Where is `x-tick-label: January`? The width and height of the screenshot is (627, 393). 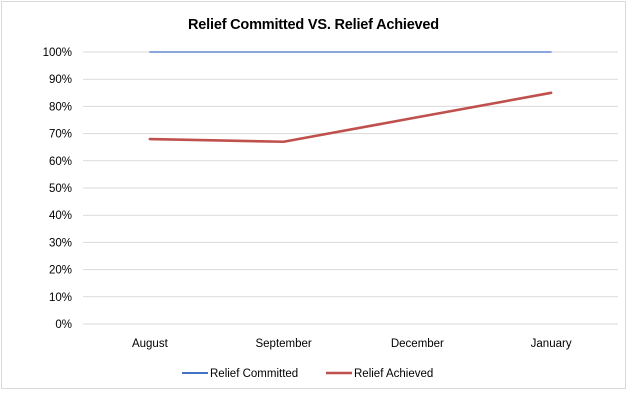
x-tick-label: January is located at coordinates (551, 344).